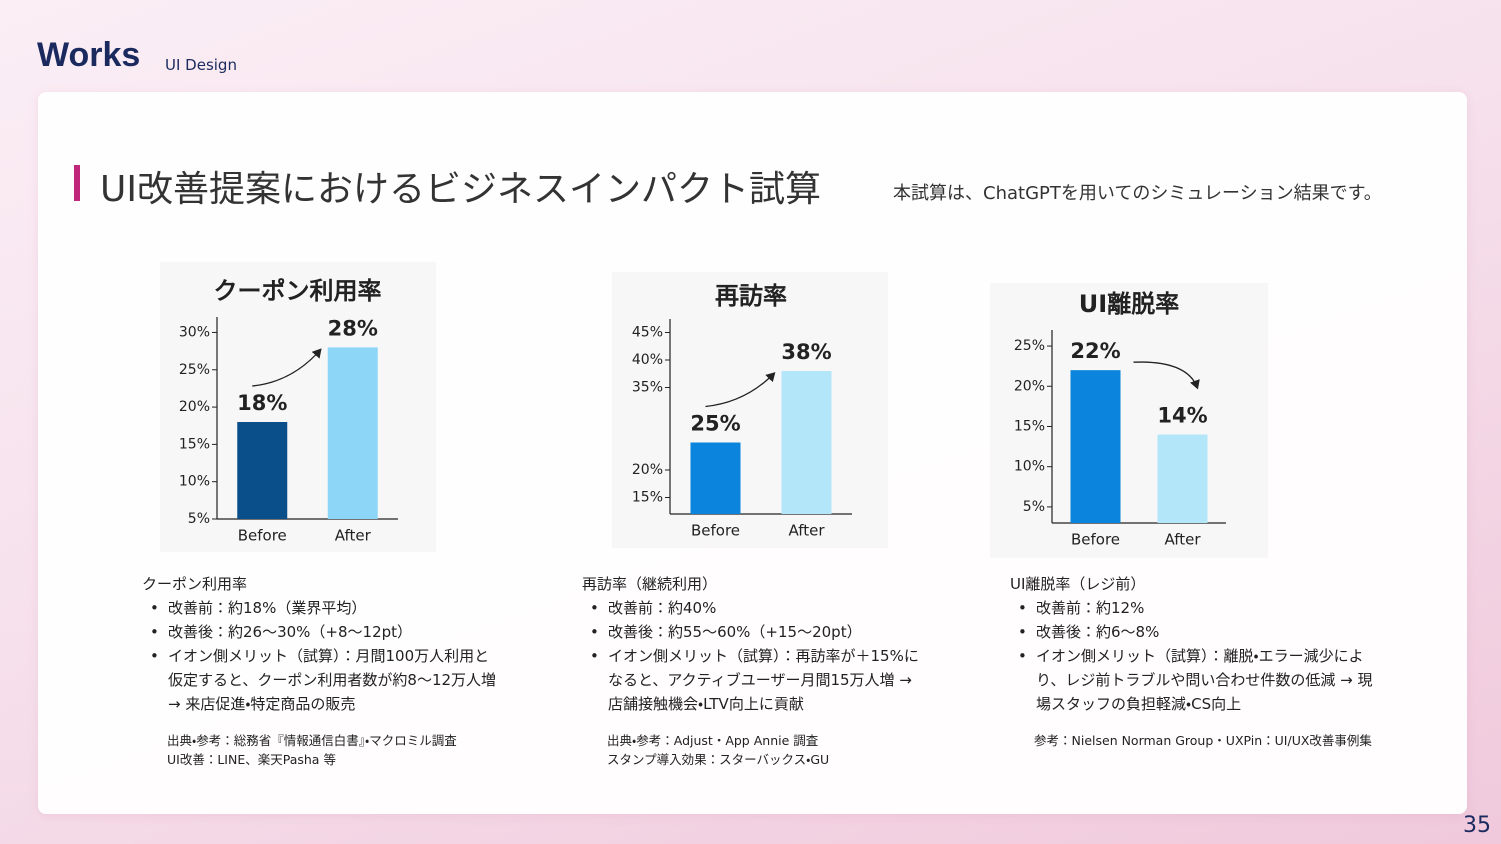 The width and height of the screenshot is (1501, 844). I want to click on y-tick-label: 30%, so click(194, 332).